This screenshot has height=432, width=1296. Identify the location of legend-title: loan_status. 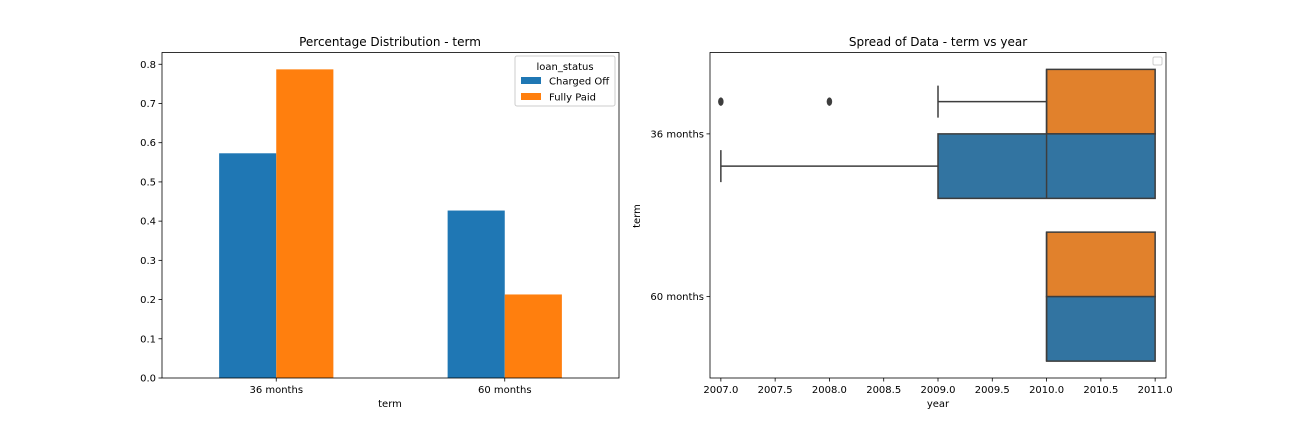
(564, 67).